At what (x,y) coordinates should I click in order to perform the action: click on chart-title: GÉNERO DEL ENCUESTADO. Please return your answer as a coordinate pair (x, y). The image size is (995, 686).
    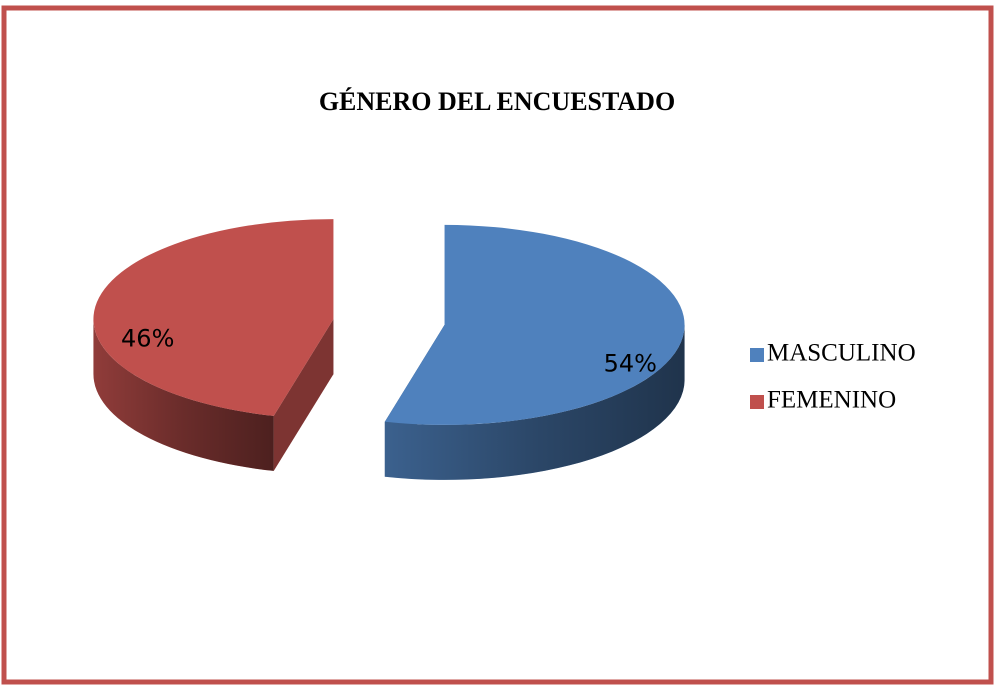
    Looking at the image, I should click on (497, 101).